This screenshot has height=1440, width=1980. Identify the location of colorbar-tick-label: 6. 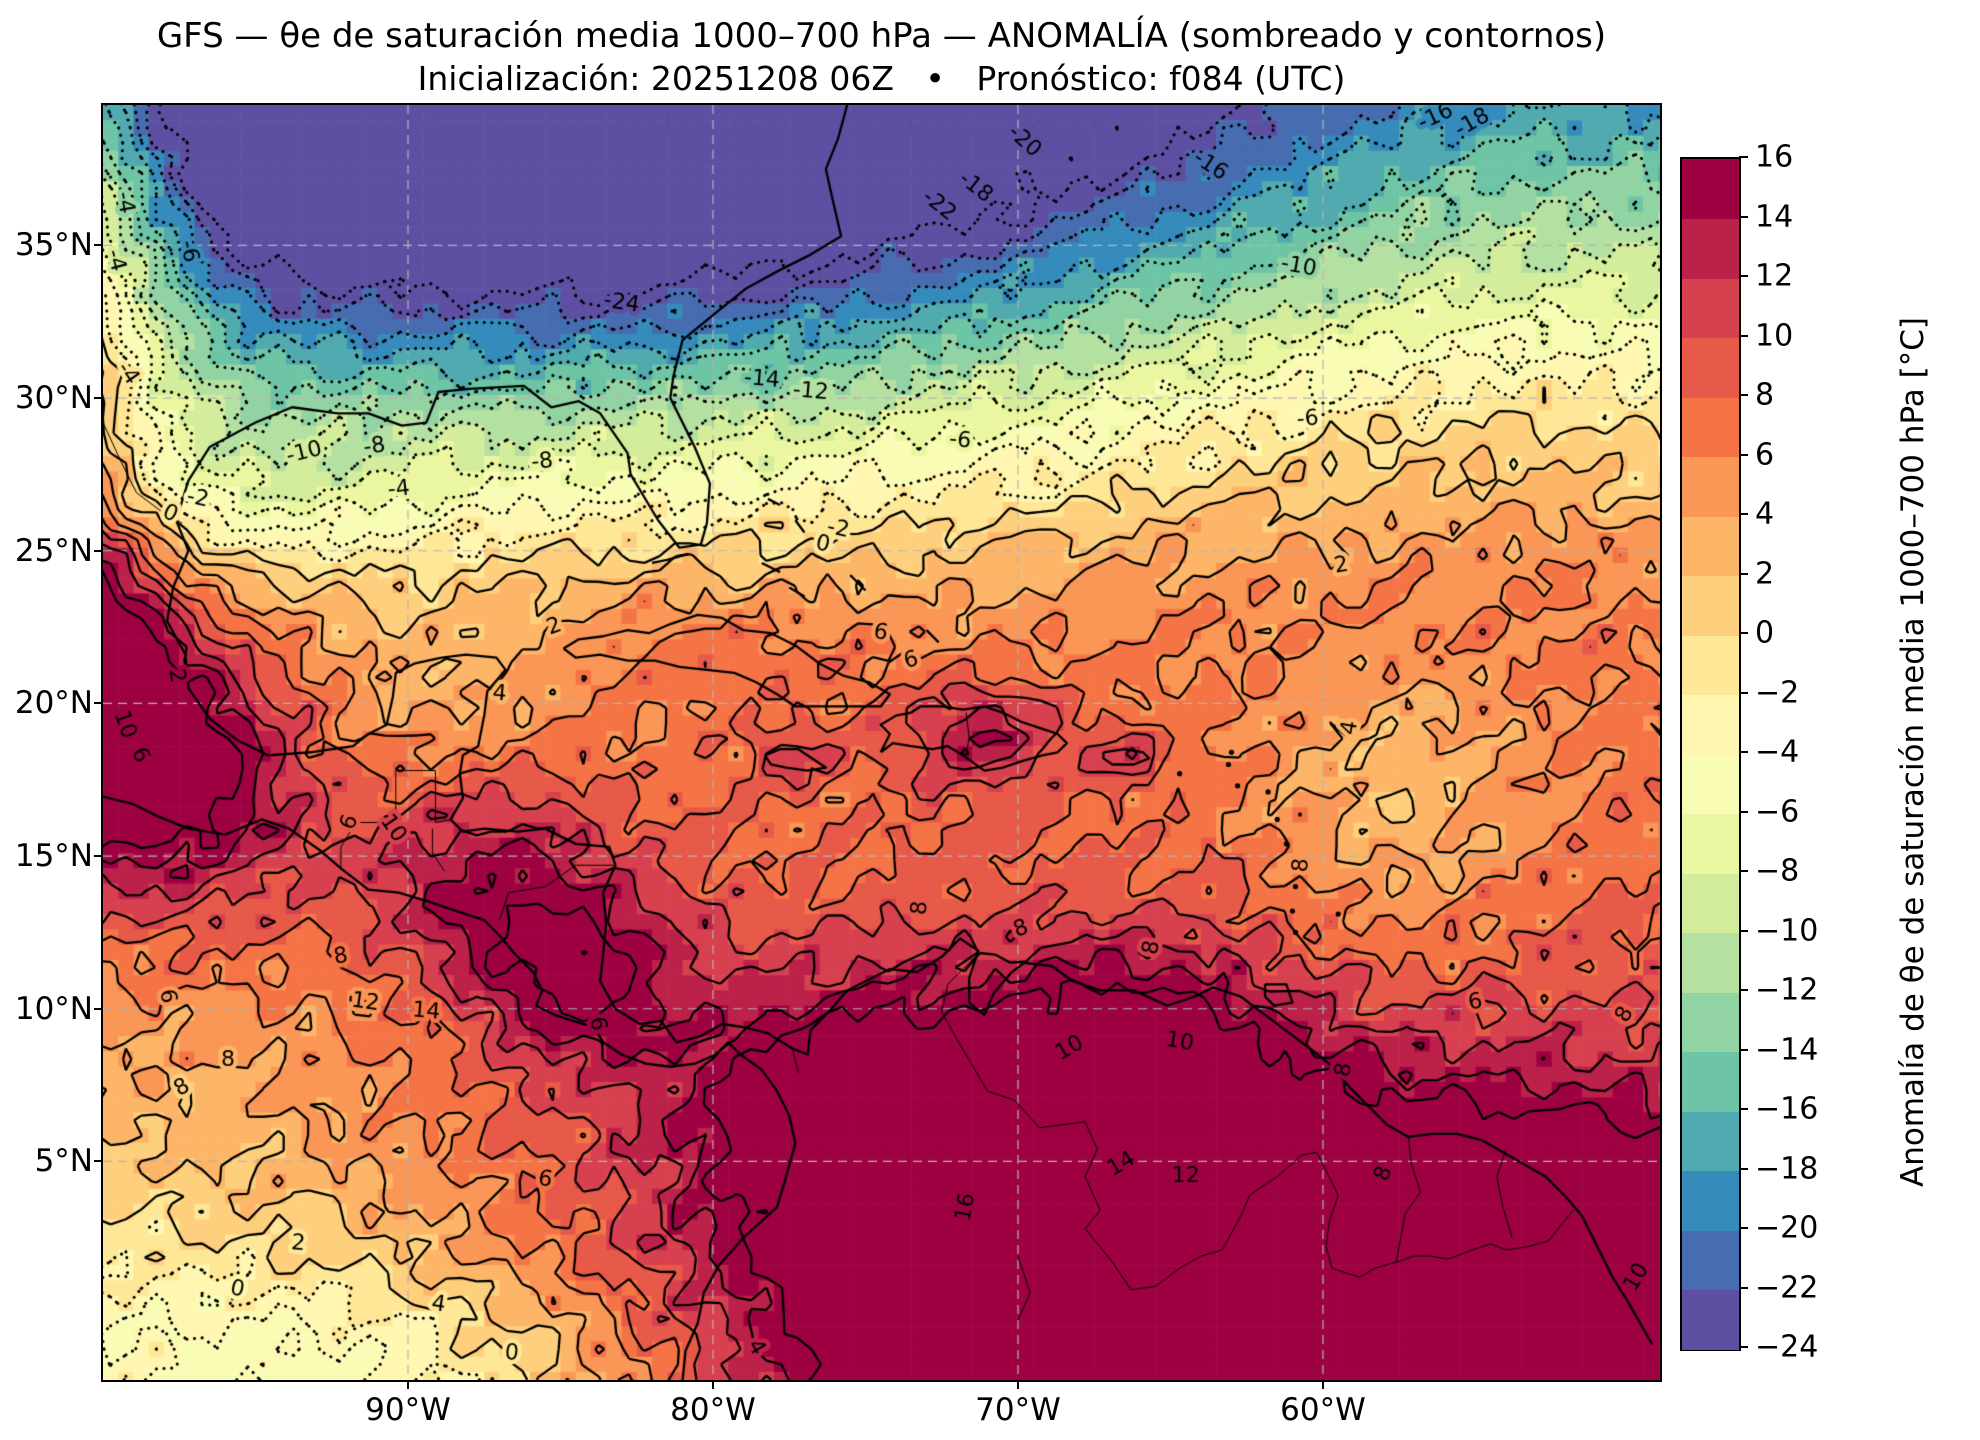
(1765, 454).